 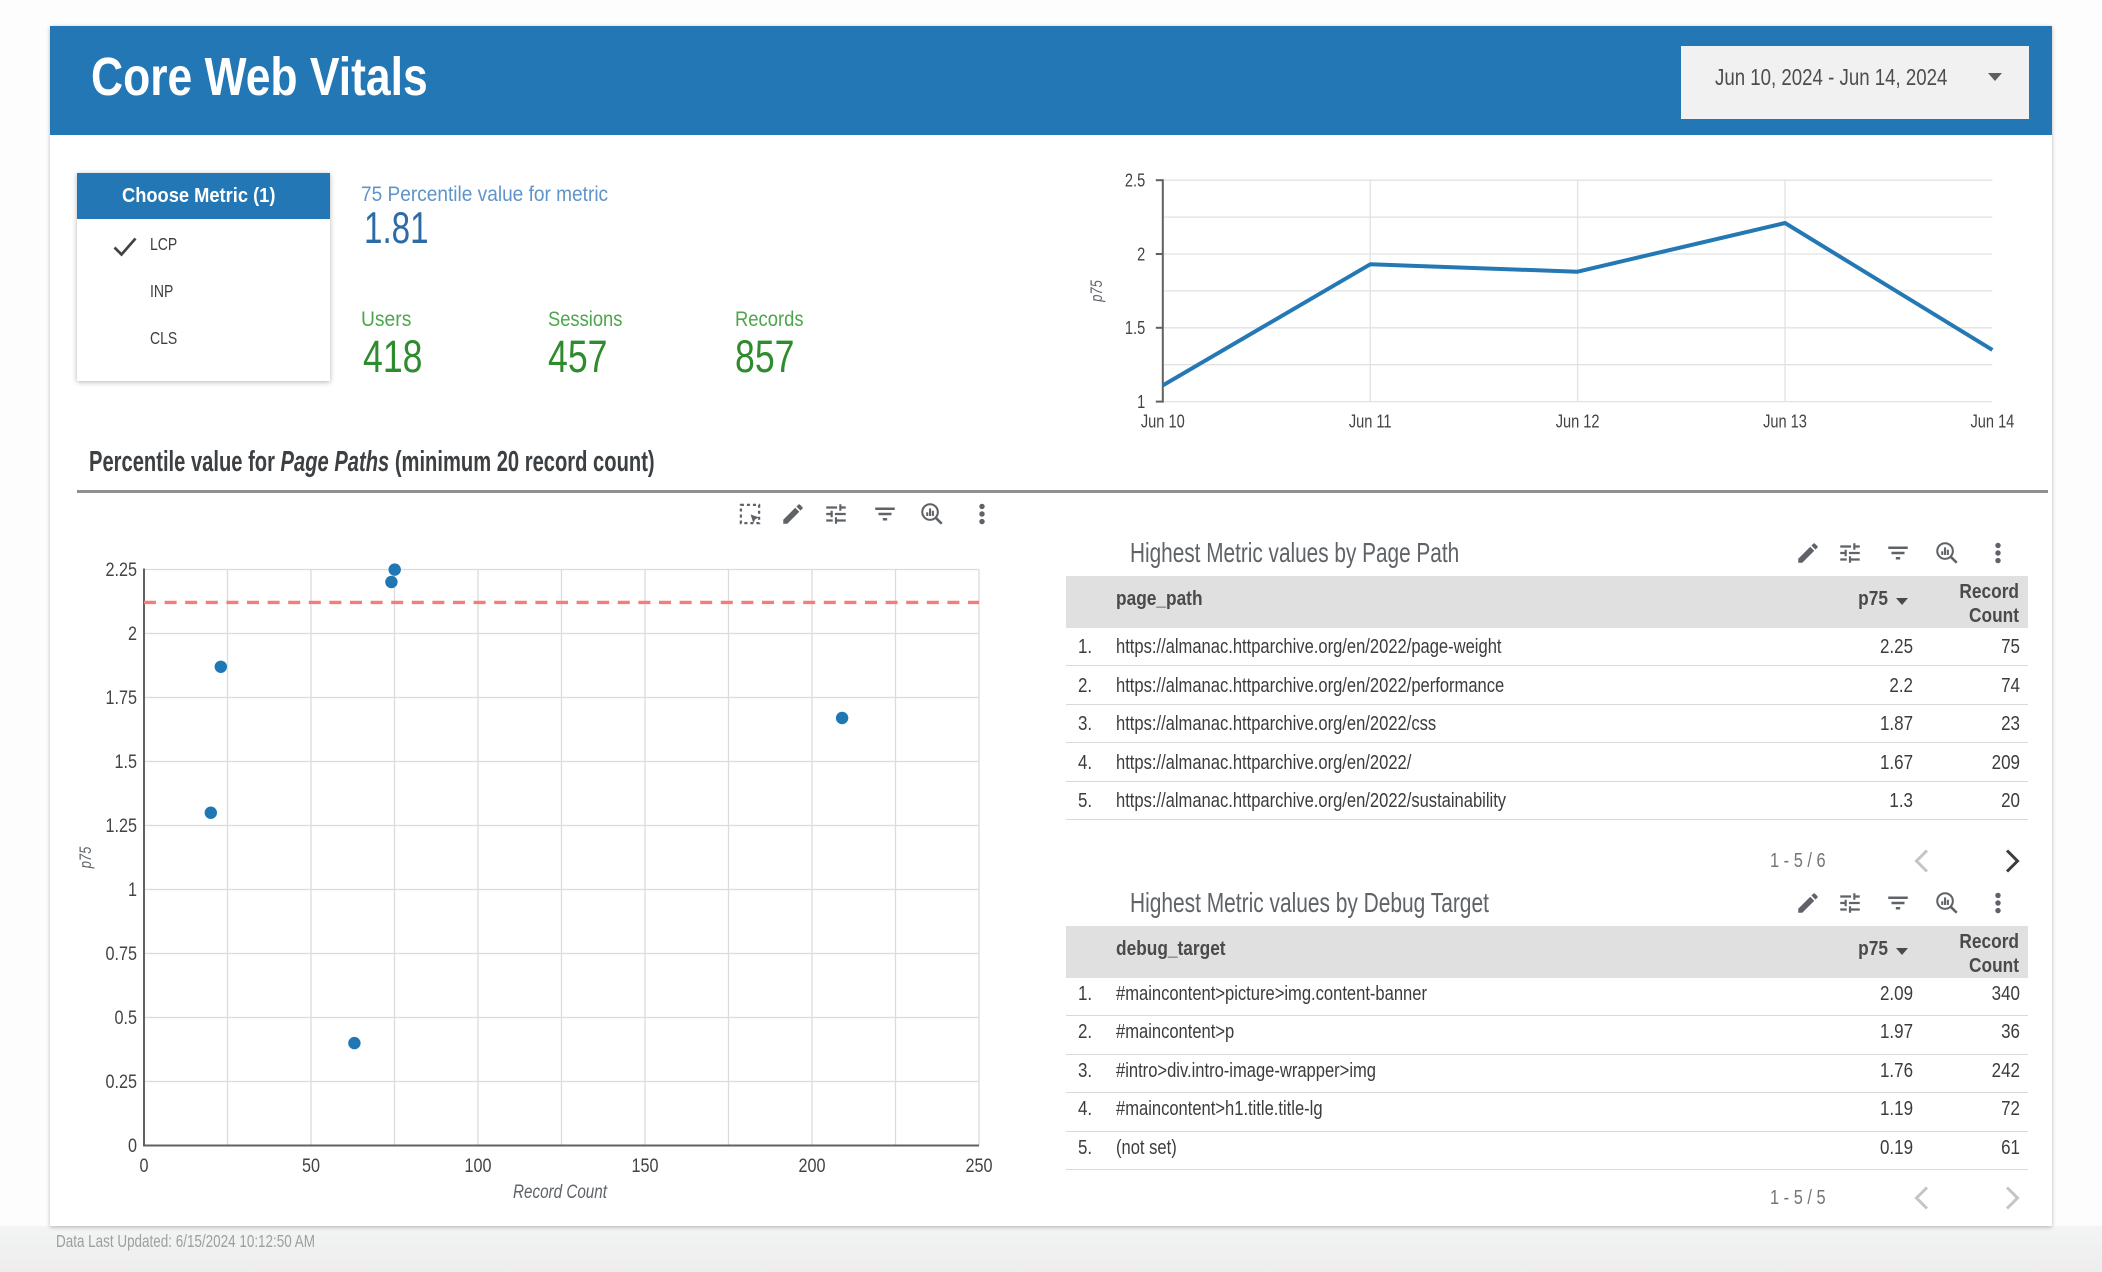 I want to click on svg-text: Record Count, so click(x=560, y=1192).